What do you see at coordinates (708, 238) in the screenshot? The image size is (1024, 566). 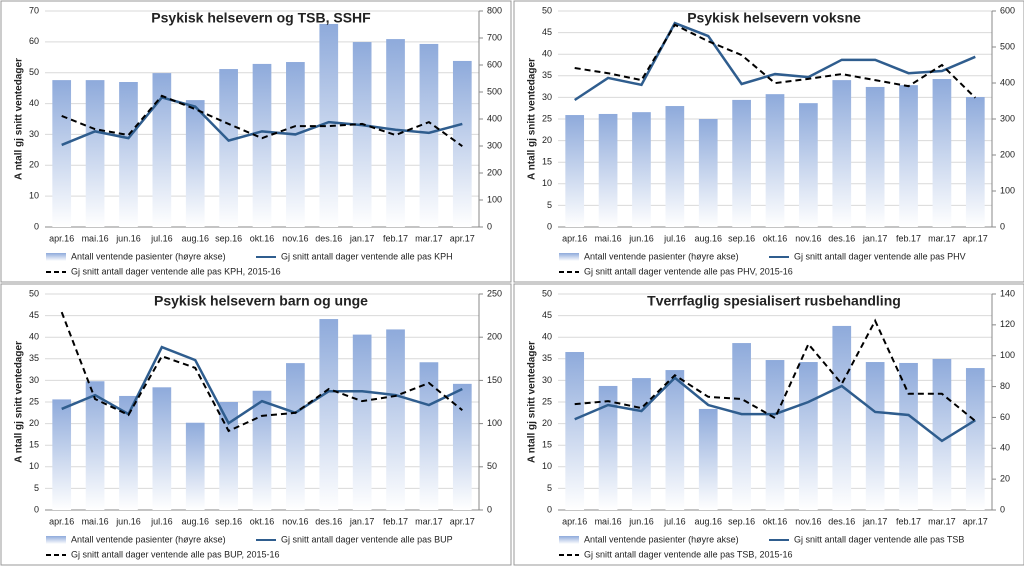 I see `x-tick-label: aug.16` at bounding box center [708, 238].